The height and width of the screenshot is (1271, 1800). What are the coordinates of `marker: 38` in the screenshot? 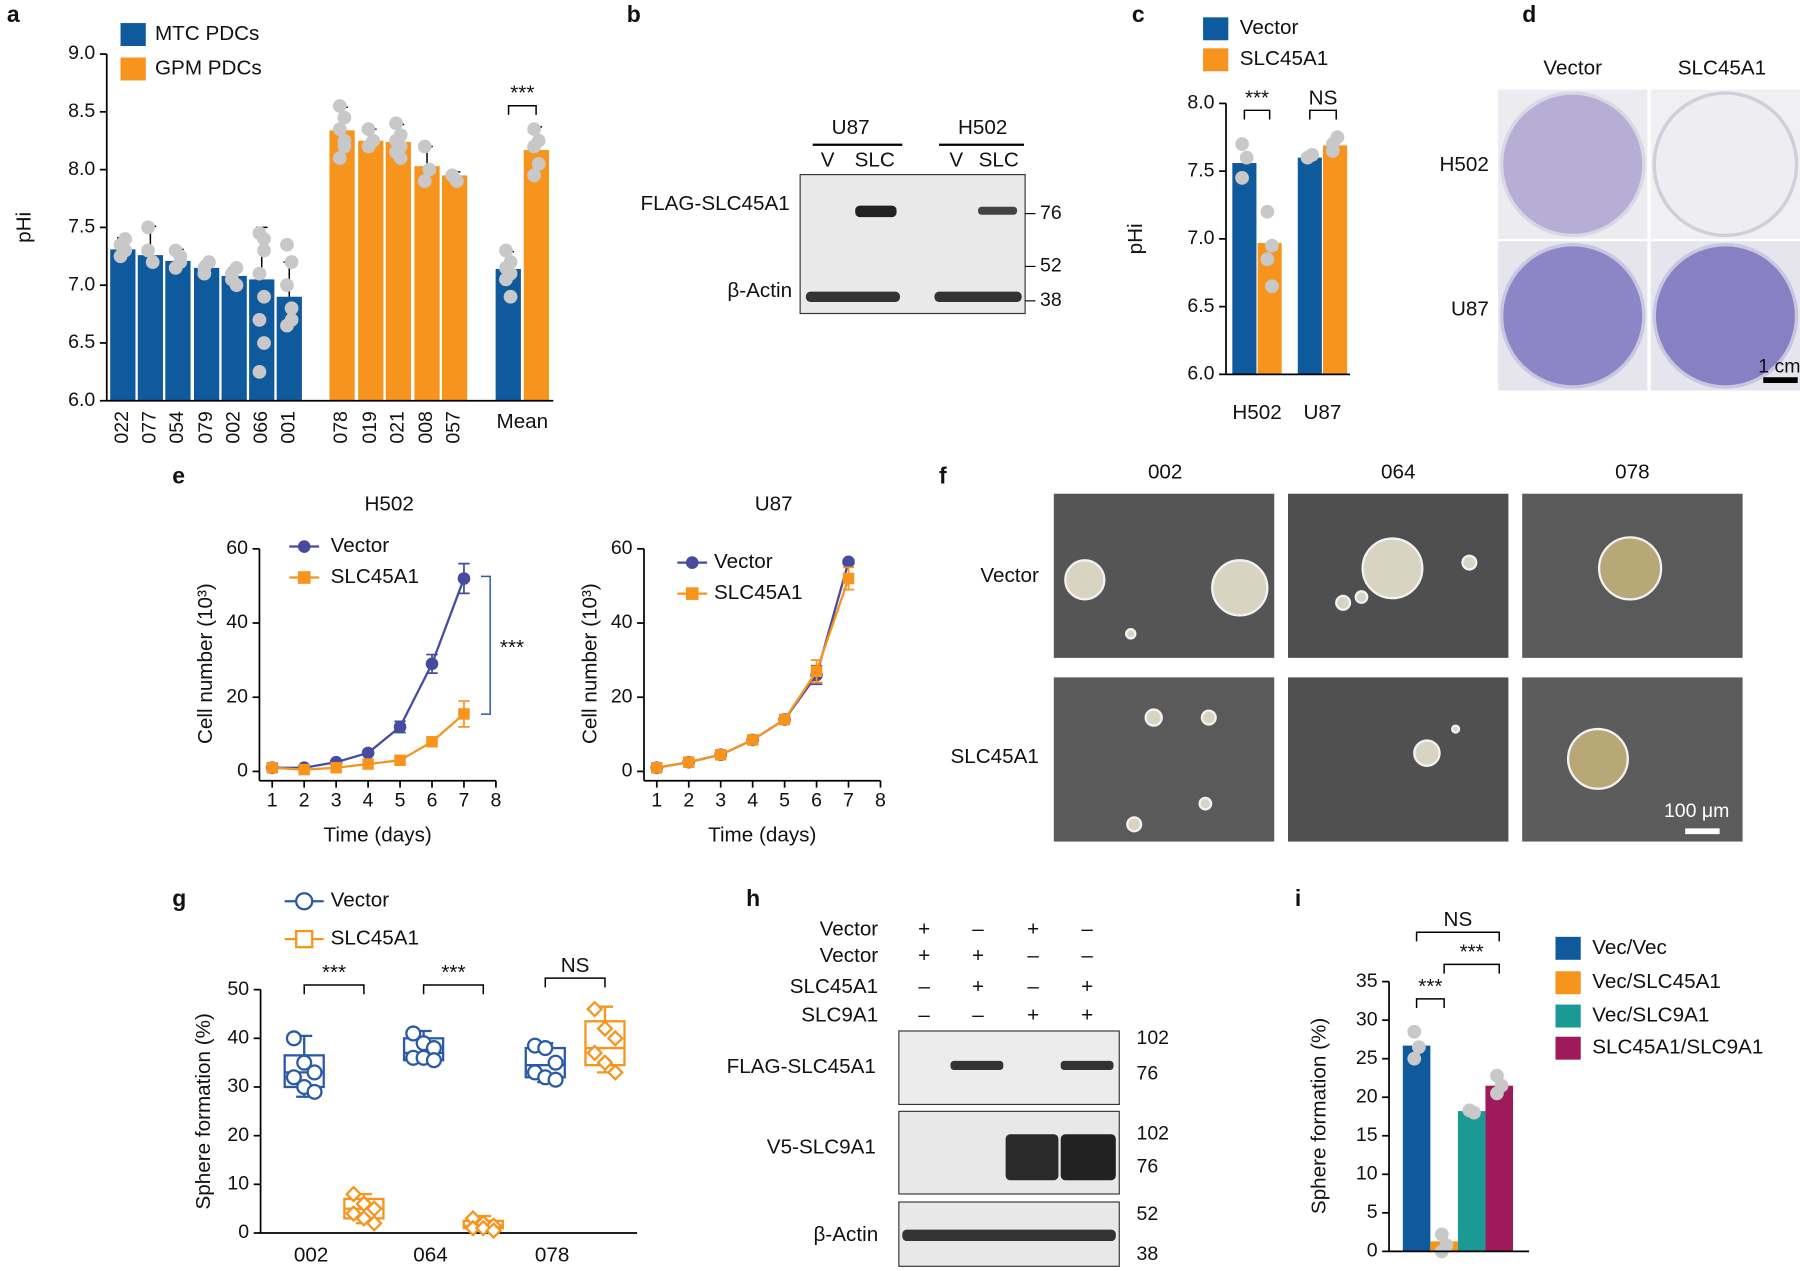 It's located at (1147, 1254).